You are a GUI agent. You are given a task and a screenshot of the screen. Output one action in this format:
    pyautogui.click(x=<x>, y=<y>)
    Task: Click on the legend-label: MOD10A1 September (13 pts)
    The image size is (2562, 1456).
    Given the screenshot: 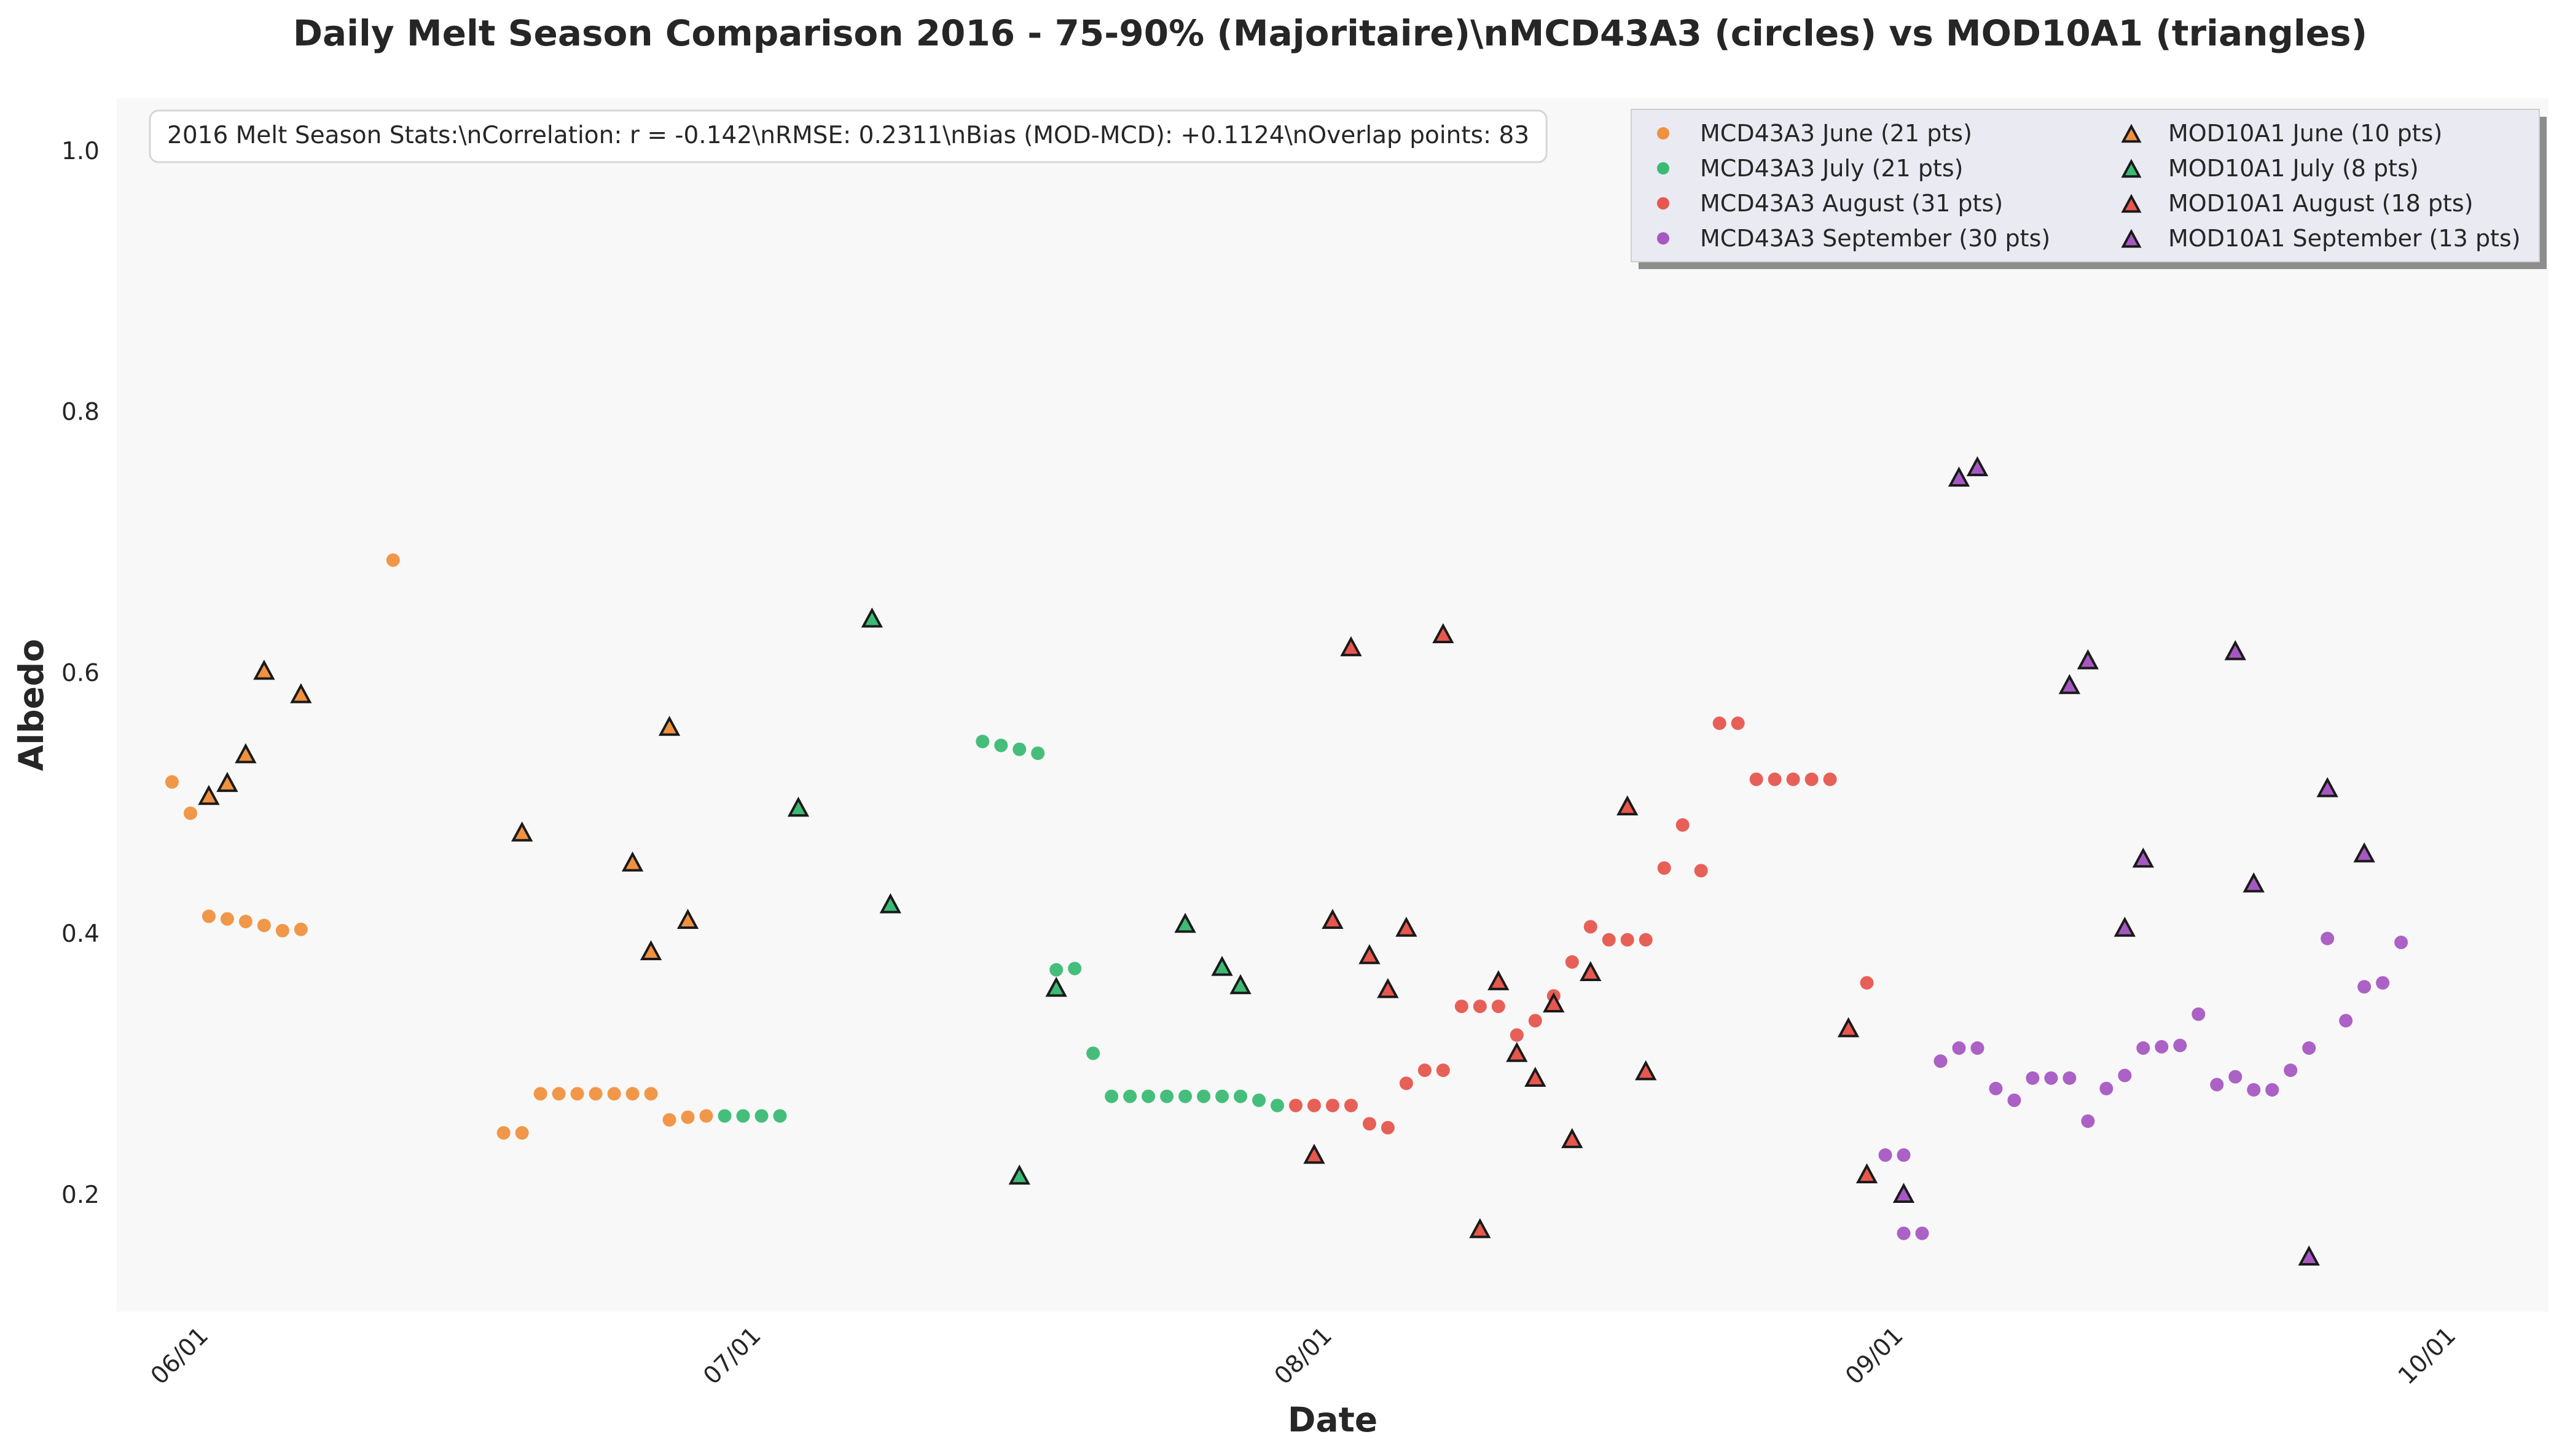 What is the action you would take?
    pyautogui.click(x=2344, y=238)
    